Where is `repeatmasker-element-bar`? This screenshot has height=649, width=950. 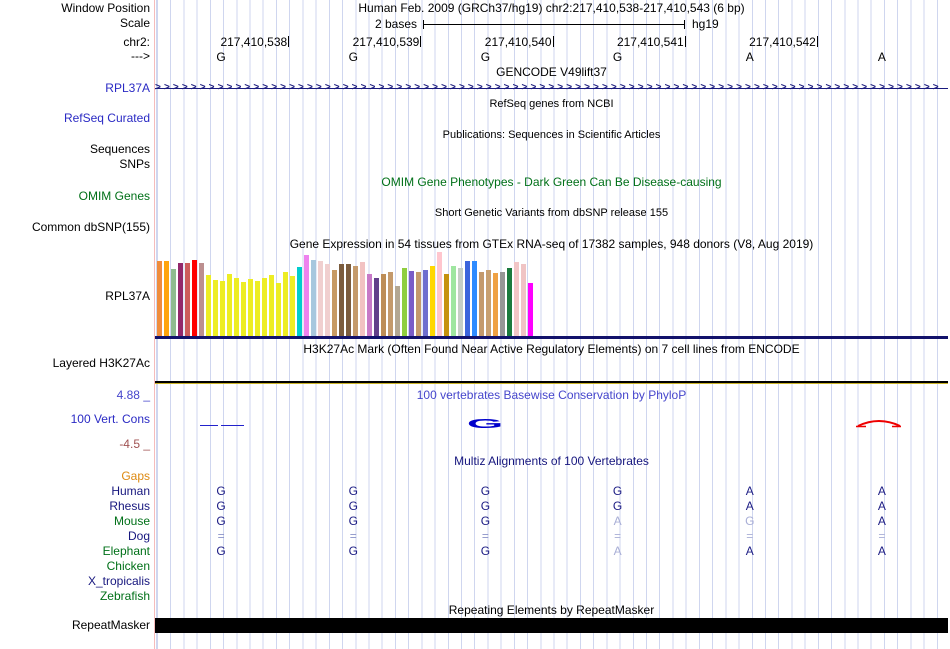
repeatmasker-element-bar is located at coordinates (551, 625).